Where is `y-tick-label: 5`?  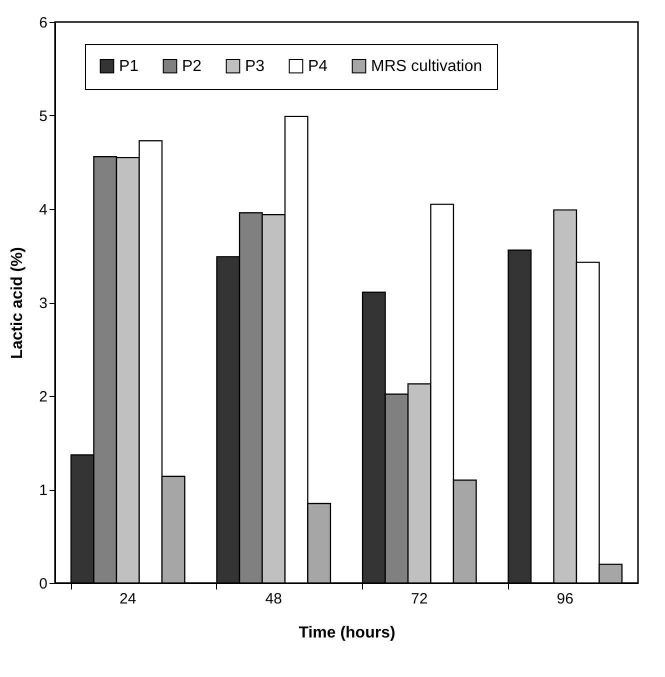
y-tick-label: 5 is located at coordinates (43, 116).